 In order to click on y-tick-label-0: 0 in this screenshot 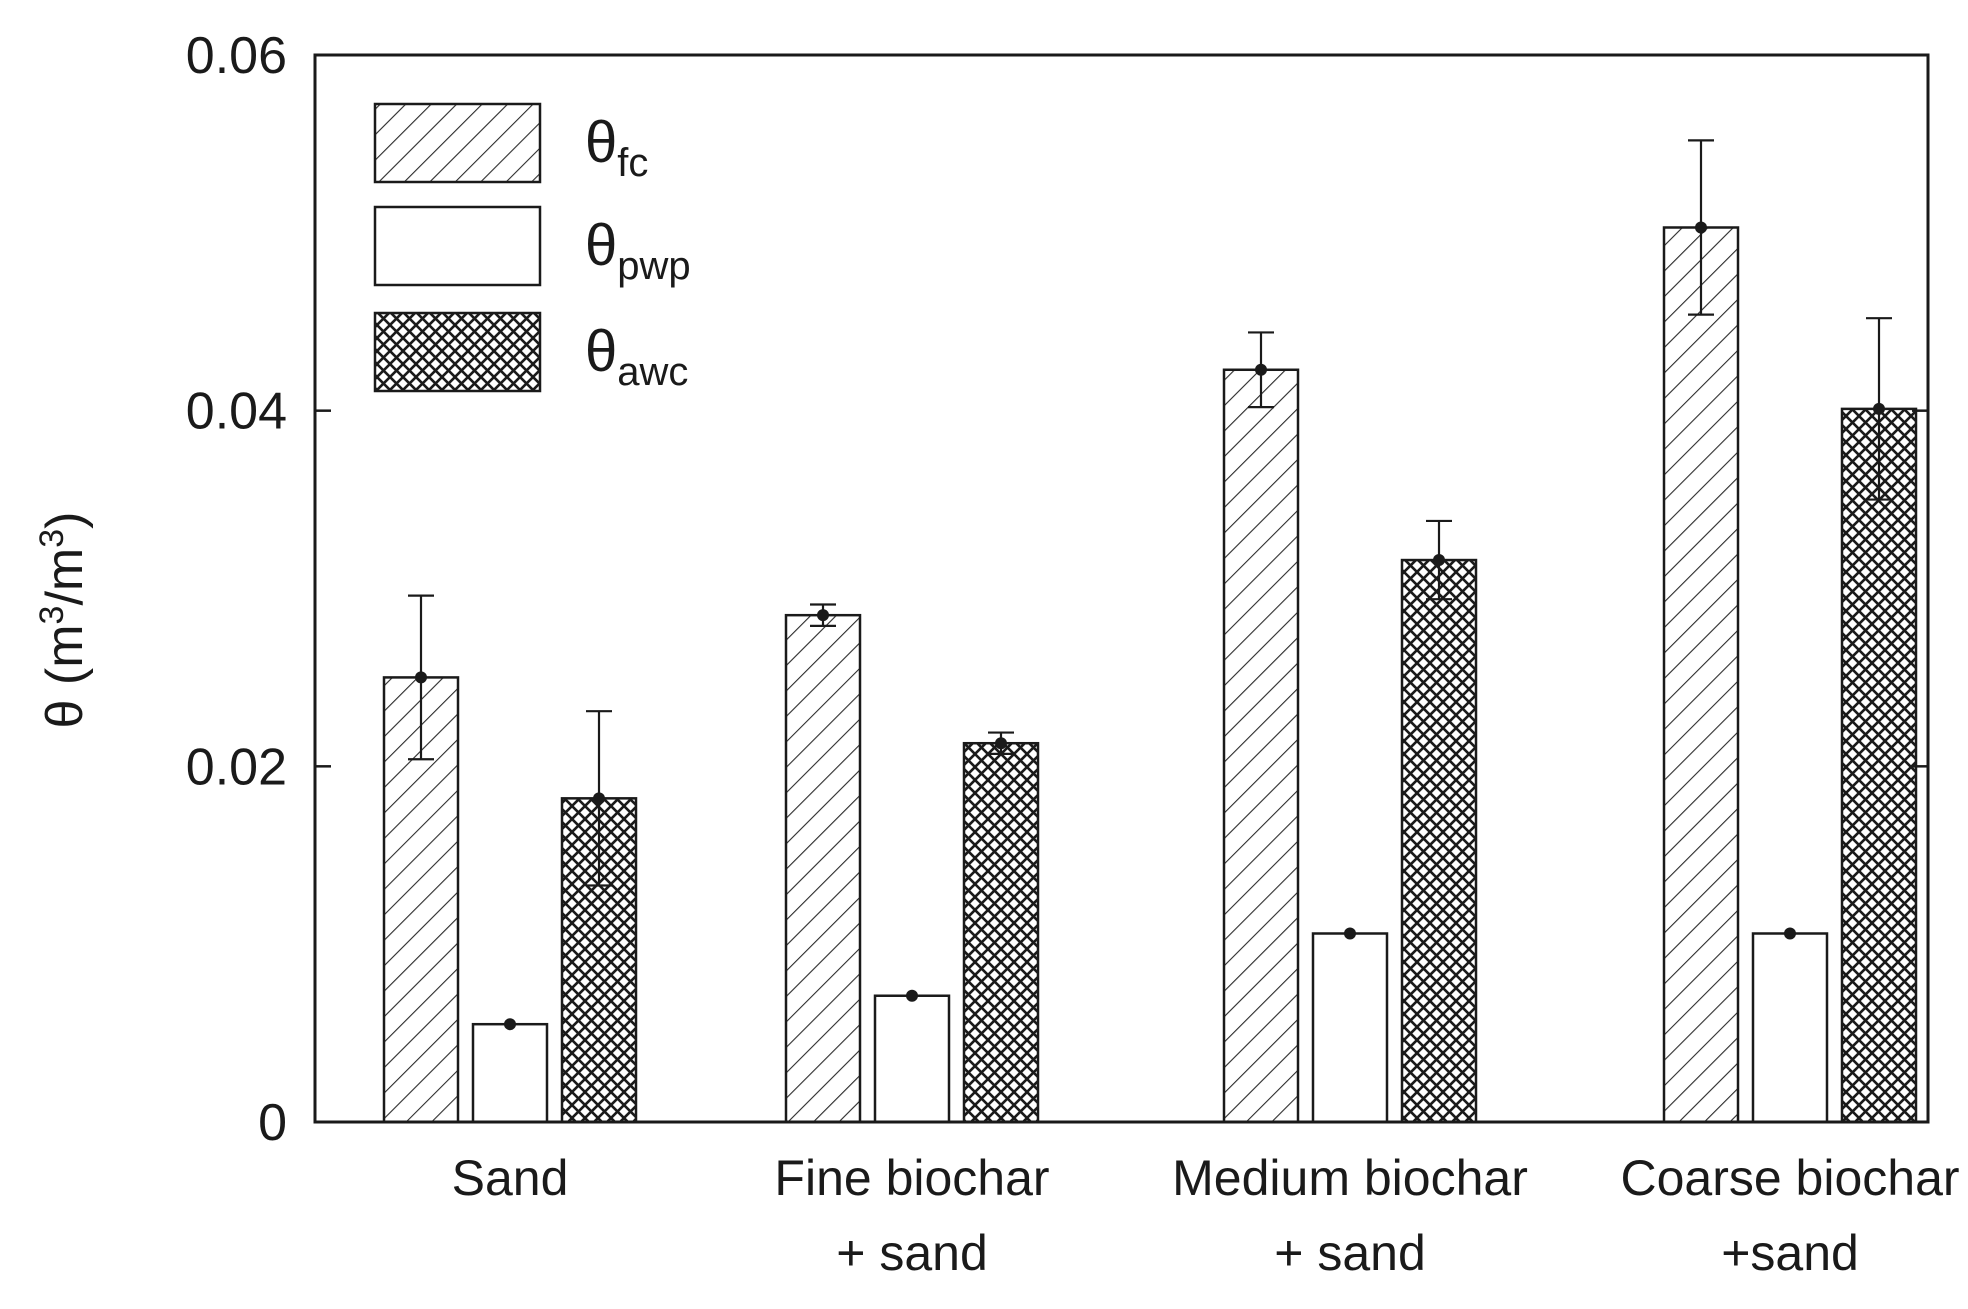, I will do `click(272, 1123)`.